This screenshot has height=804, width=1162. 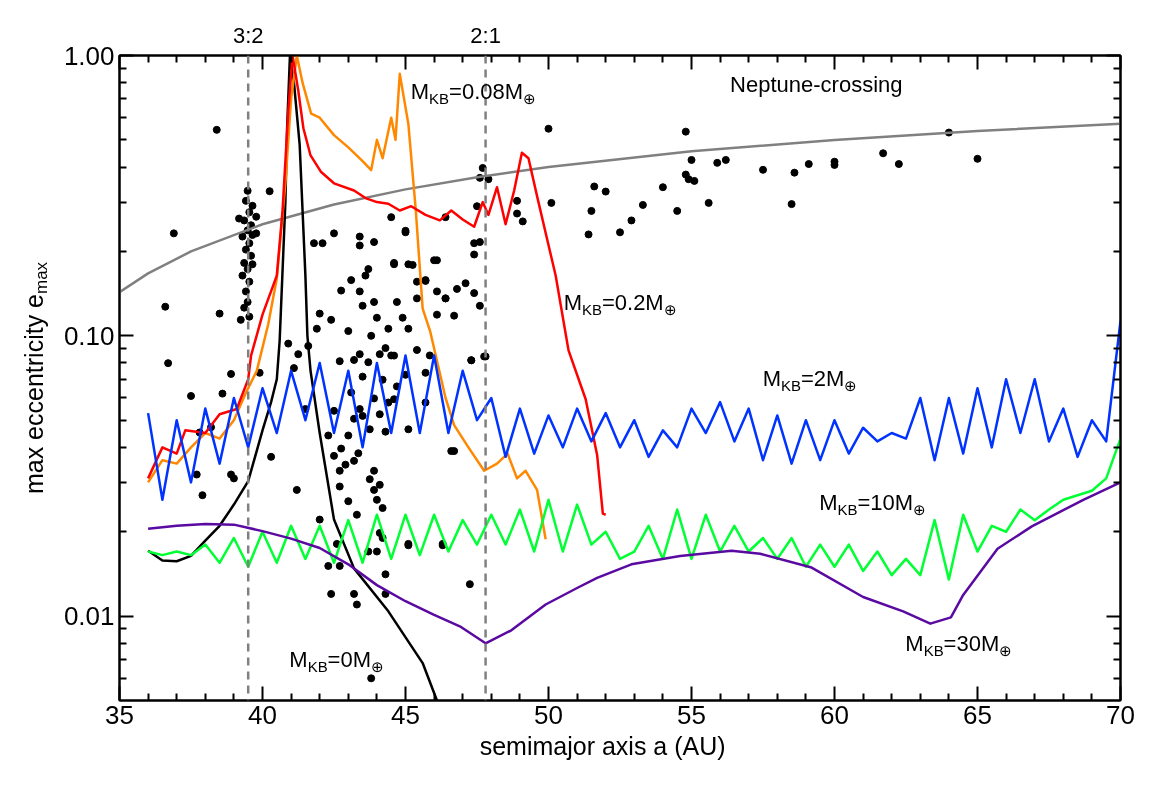 I want to click on x-tick-label: 55, so click(x=691, y=714).